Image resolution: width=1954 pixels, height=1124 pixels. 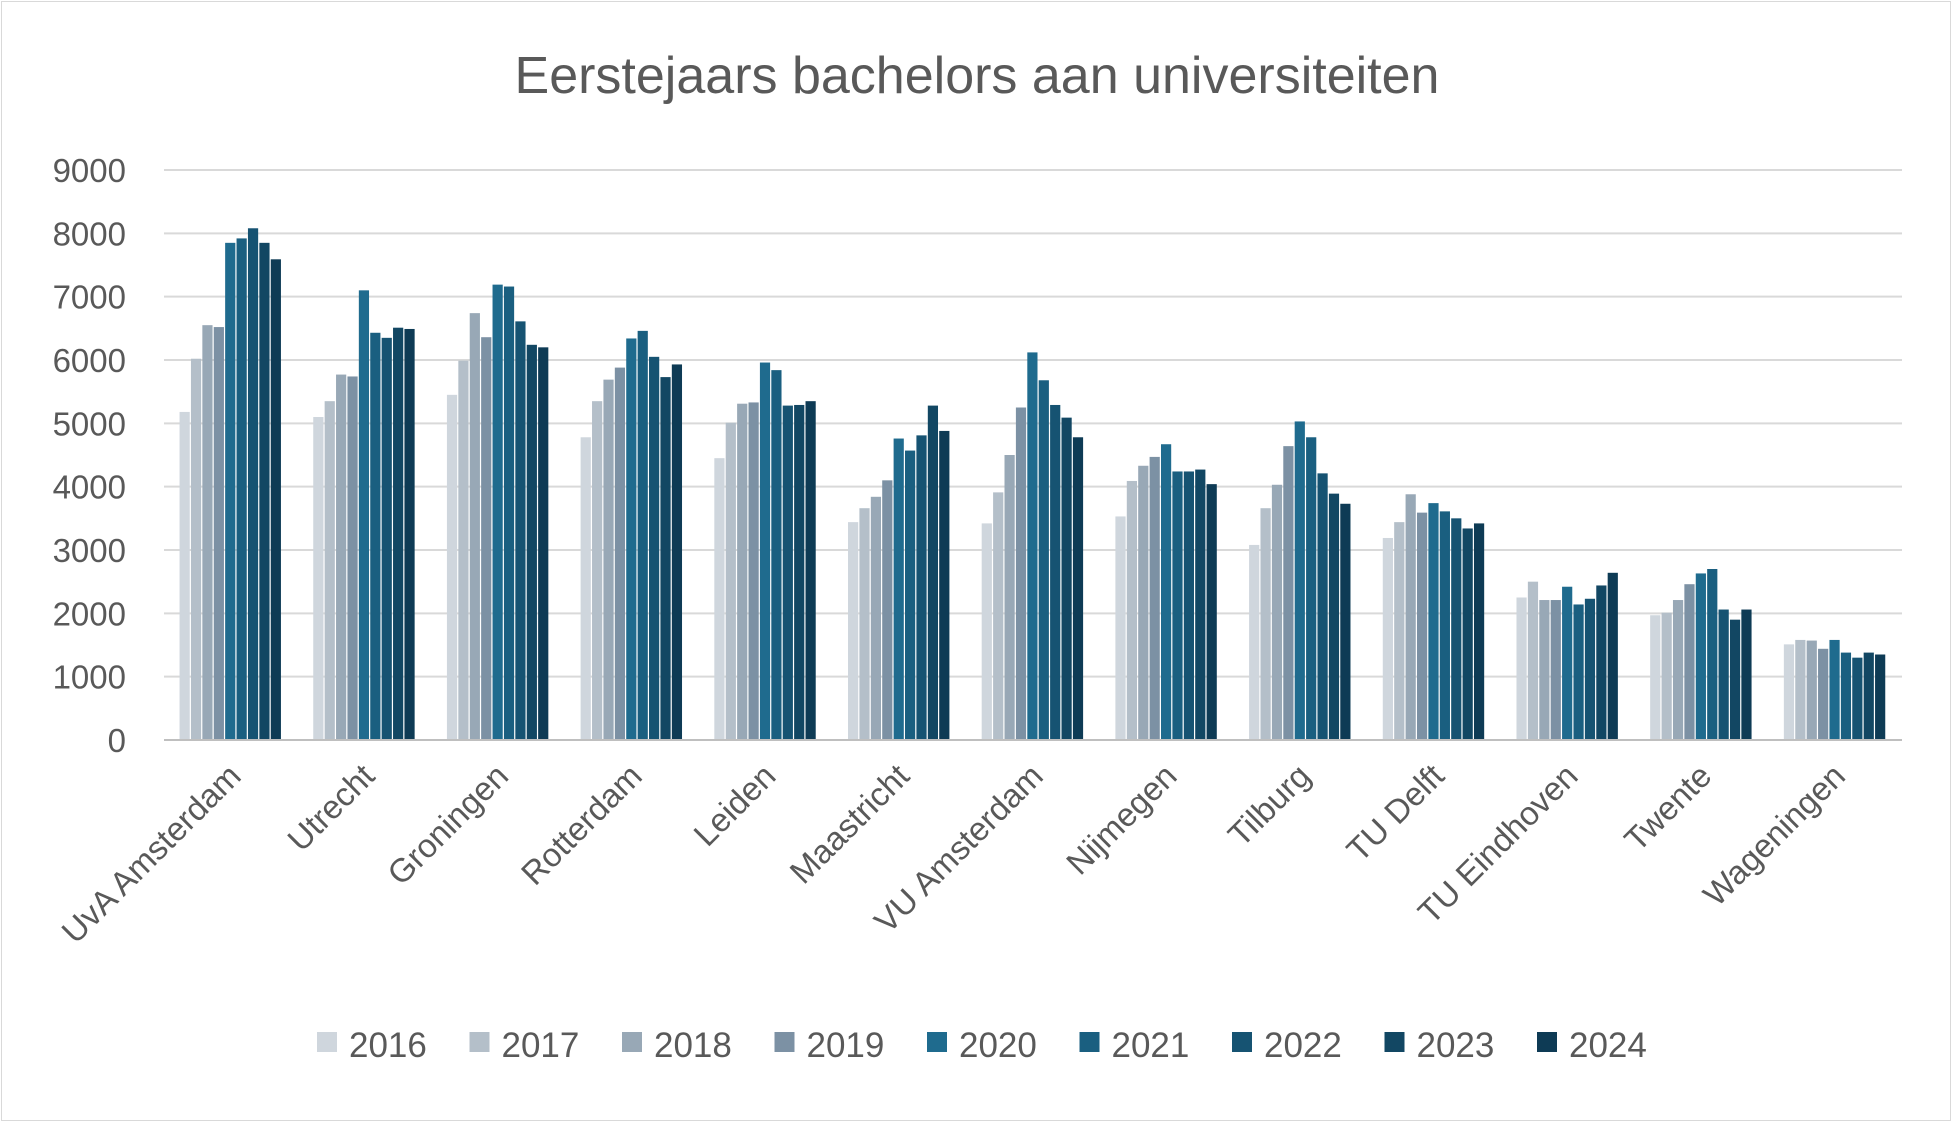 What do you see at coordinates (1667, 807) in the screenshot?
I see `x-tick-label: Twente` at bounding box center [1667, 807].